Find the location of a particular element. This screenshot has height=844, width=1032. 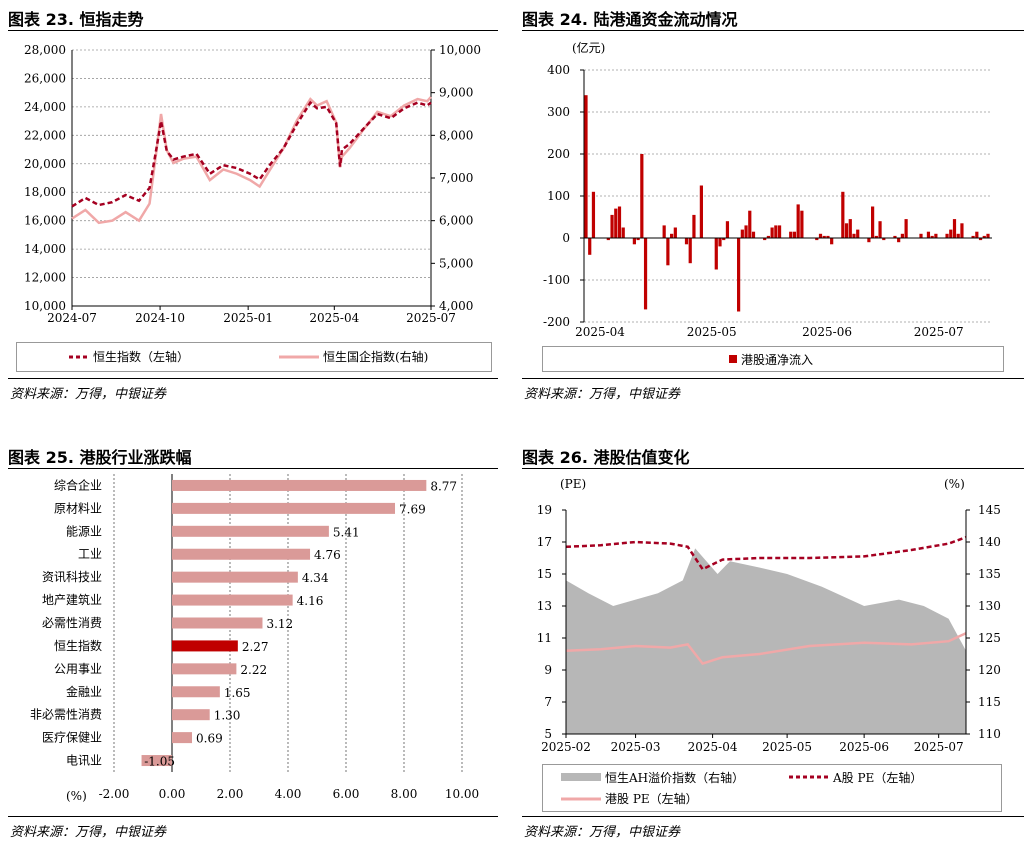

y-left-tick-label: 9 is located at coordinates (548, 670).